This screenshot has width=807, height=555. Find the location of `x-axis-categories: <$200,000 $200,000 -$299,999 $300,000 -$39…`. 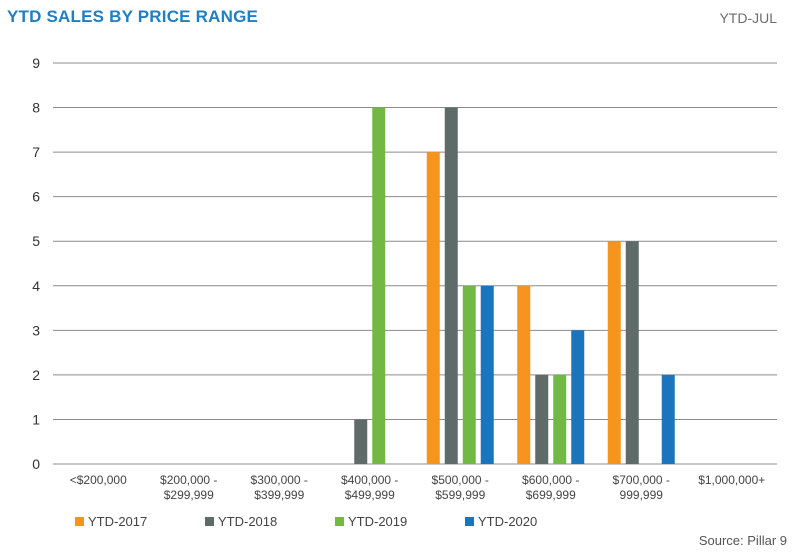

x-axis-categories: <$200,000 $200,000 -$299,999 $300,000 -$39… is located at coordinates (418, 487).